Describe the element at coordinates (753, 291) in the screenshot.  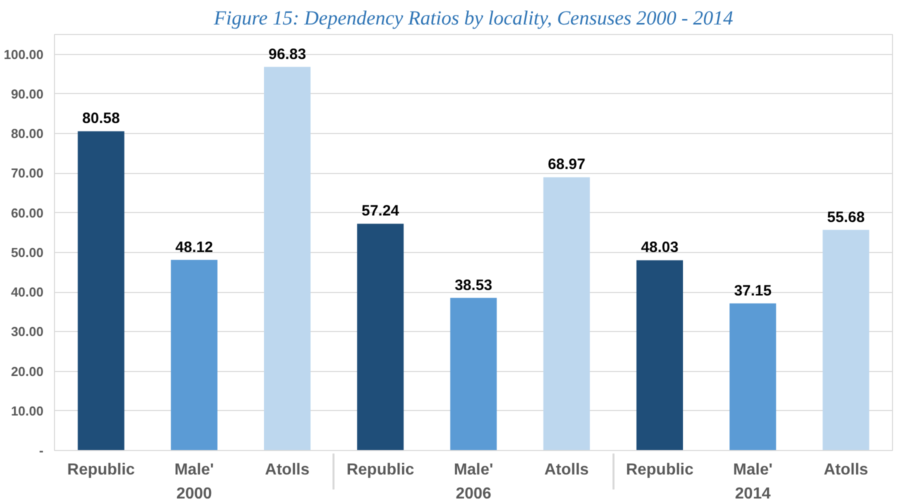
I see `data-label: 37.15` at that location.